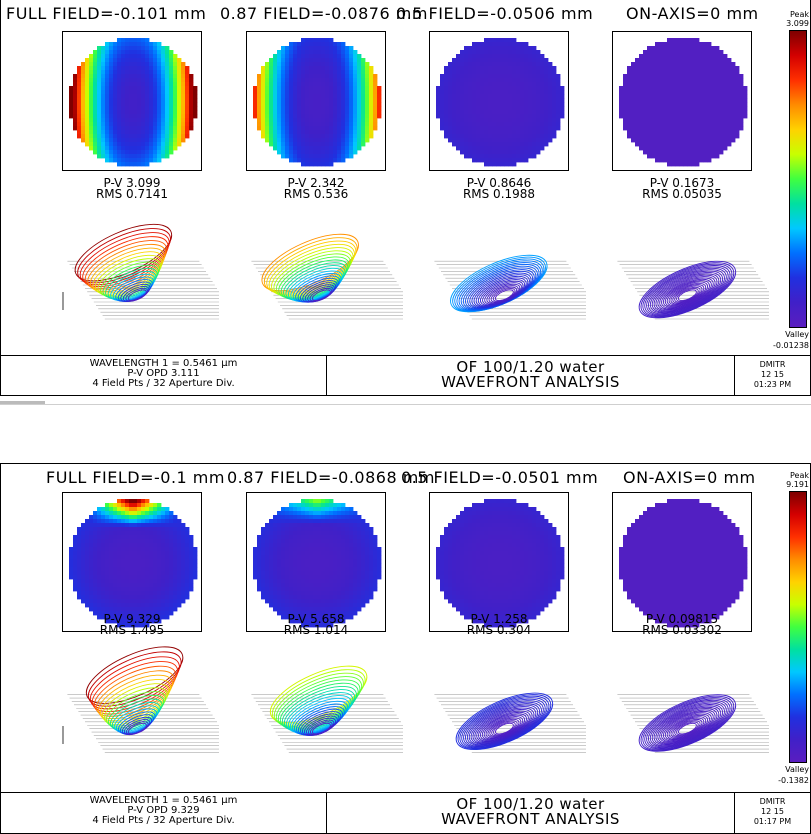  I want to click on contour-ring, so click(130, 279).